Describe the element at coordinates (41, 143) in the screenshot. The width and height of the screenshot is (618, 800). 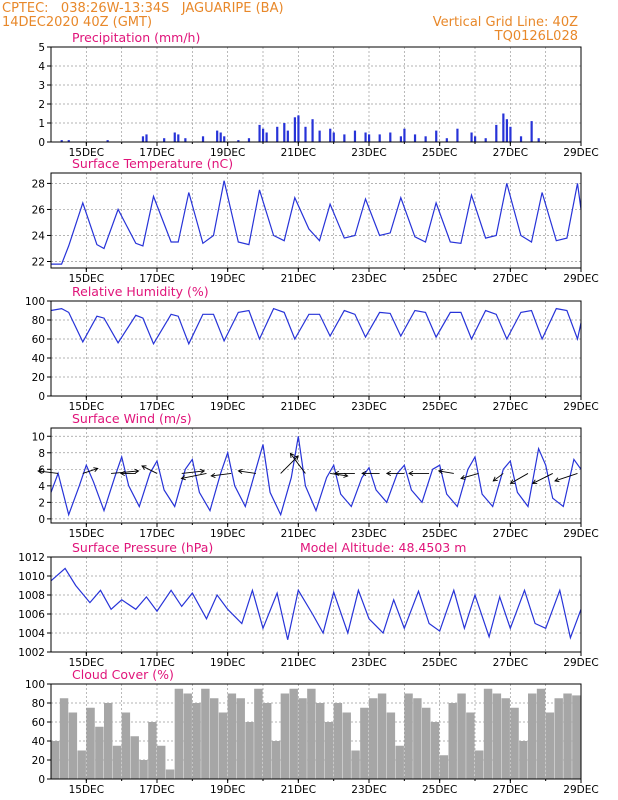
I see `y-tick-label: 0` at that location.